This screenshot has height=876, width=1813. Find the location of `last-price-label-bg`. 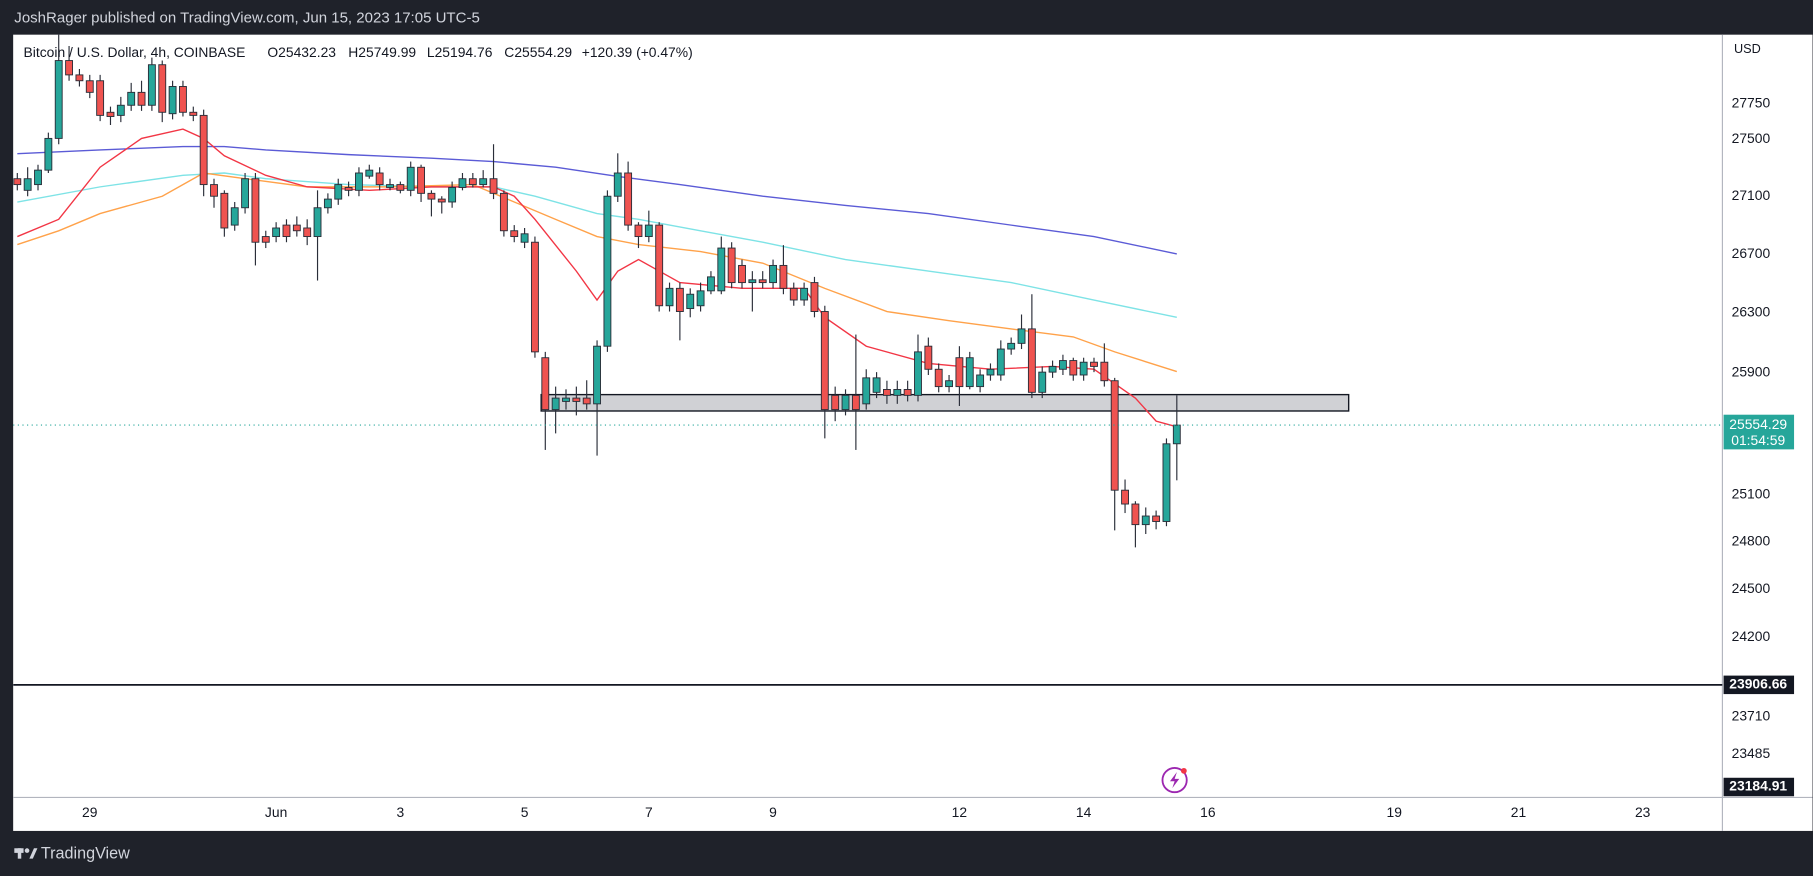

last-price-label-bg is located at coordinates (1759, 432).